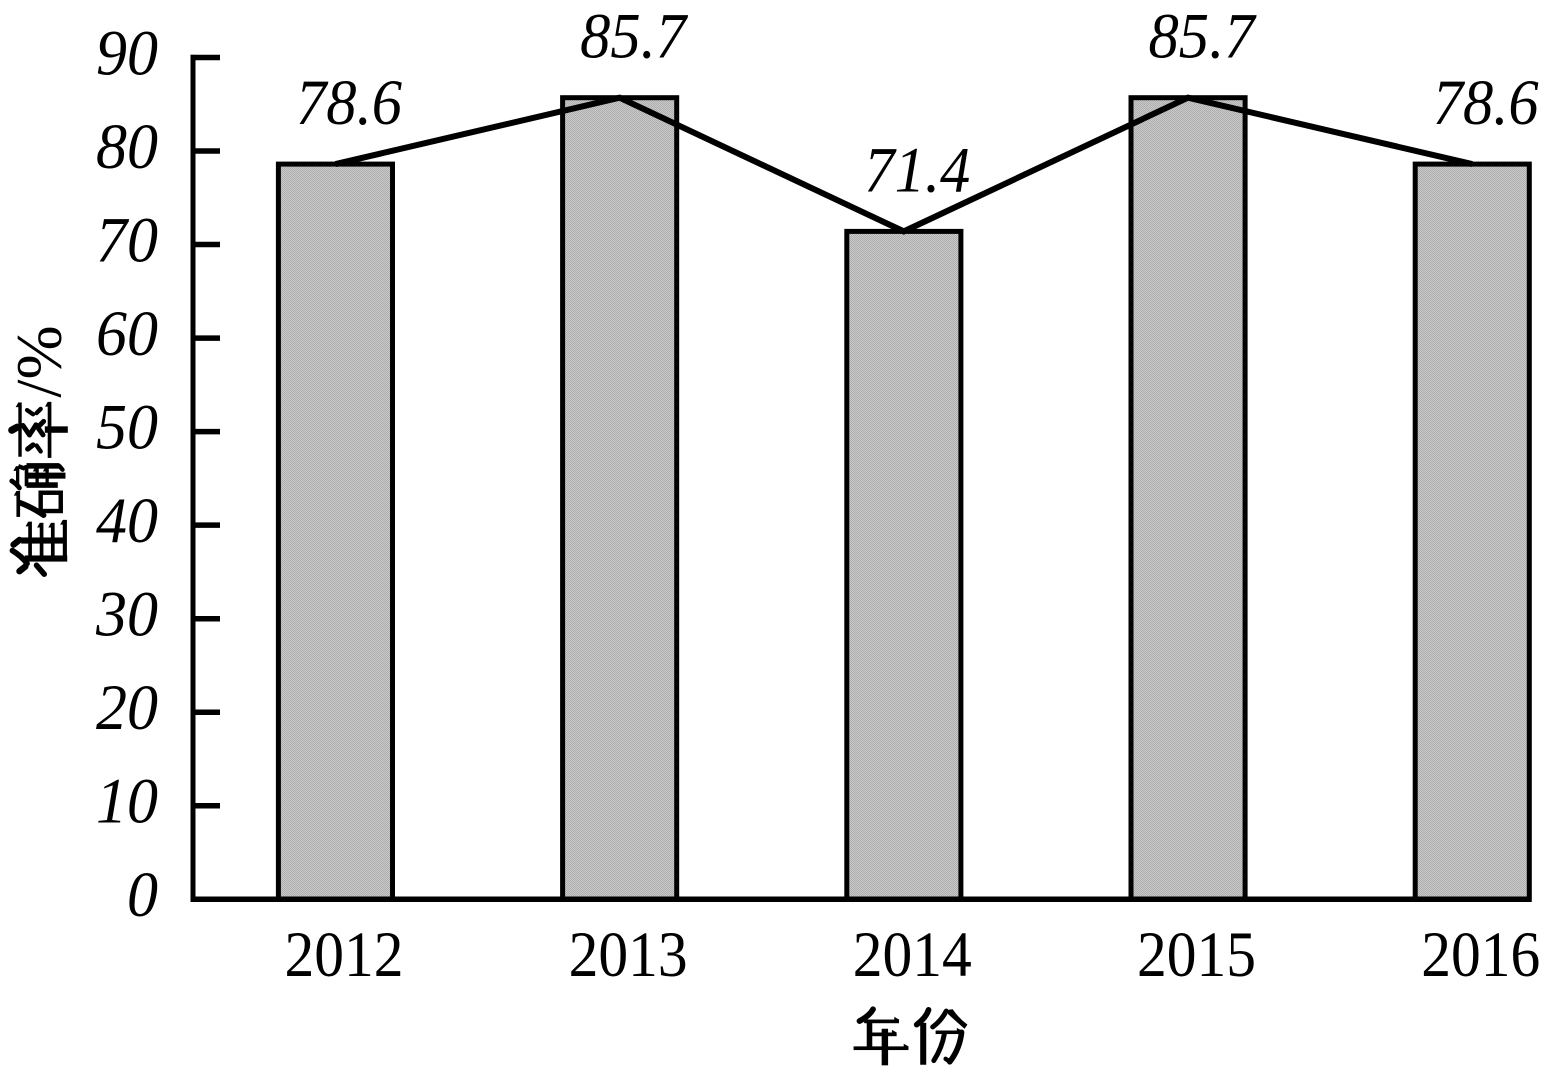  Describe the element at coordinates (142, 895) in the screenshot. I see `svg-text: 0` at that location.